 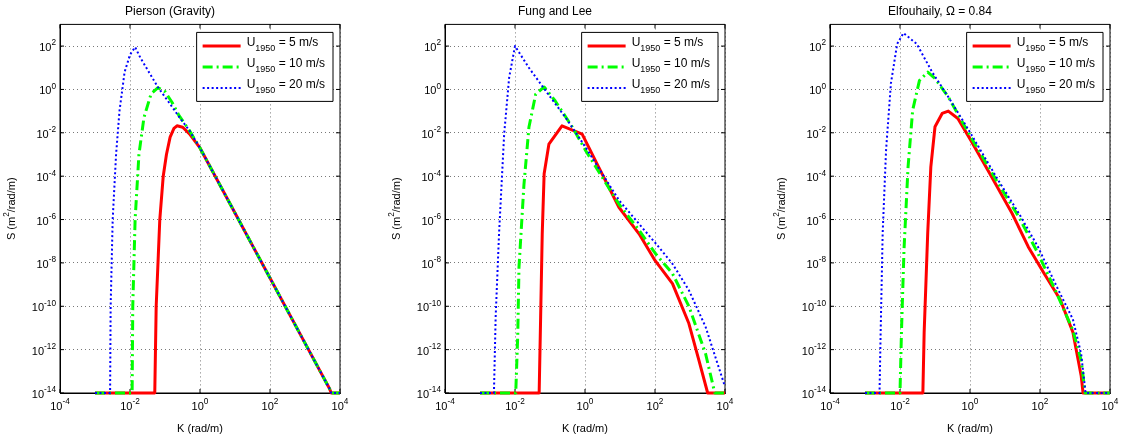 I want to click on chart-title: Pierson (Gravity), so click(x=170, y=10).